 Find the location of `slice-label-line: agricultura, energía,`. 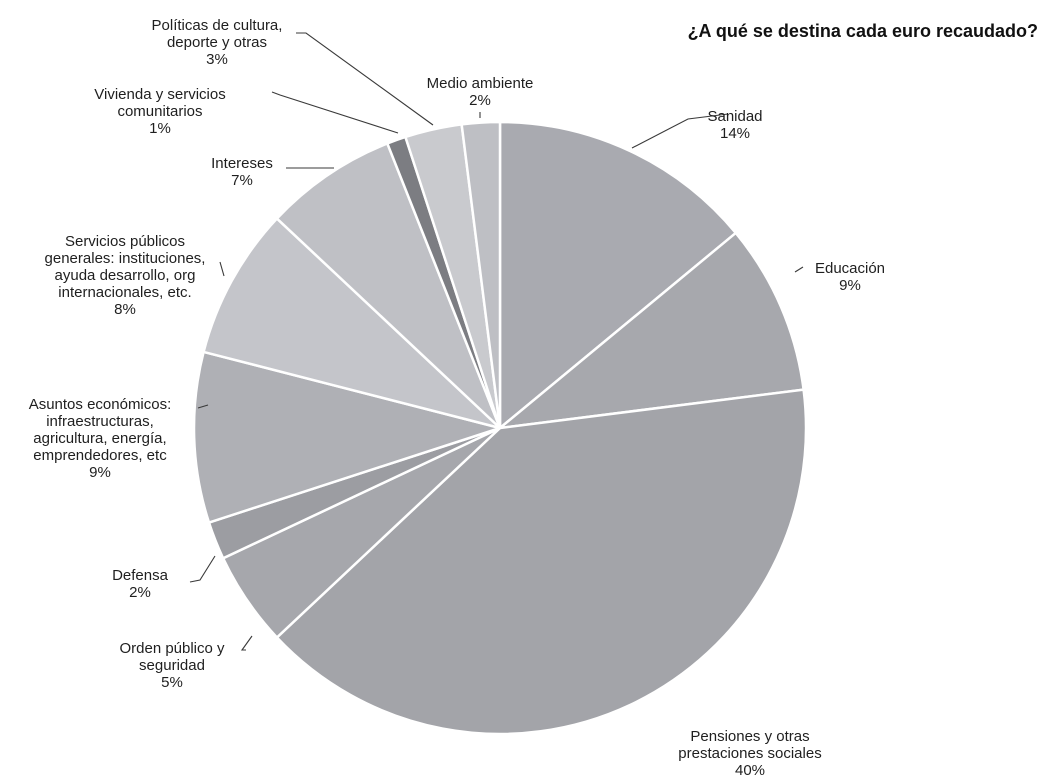

slice-label-line: agricultura, energía, is located at coordinates (99, 438).